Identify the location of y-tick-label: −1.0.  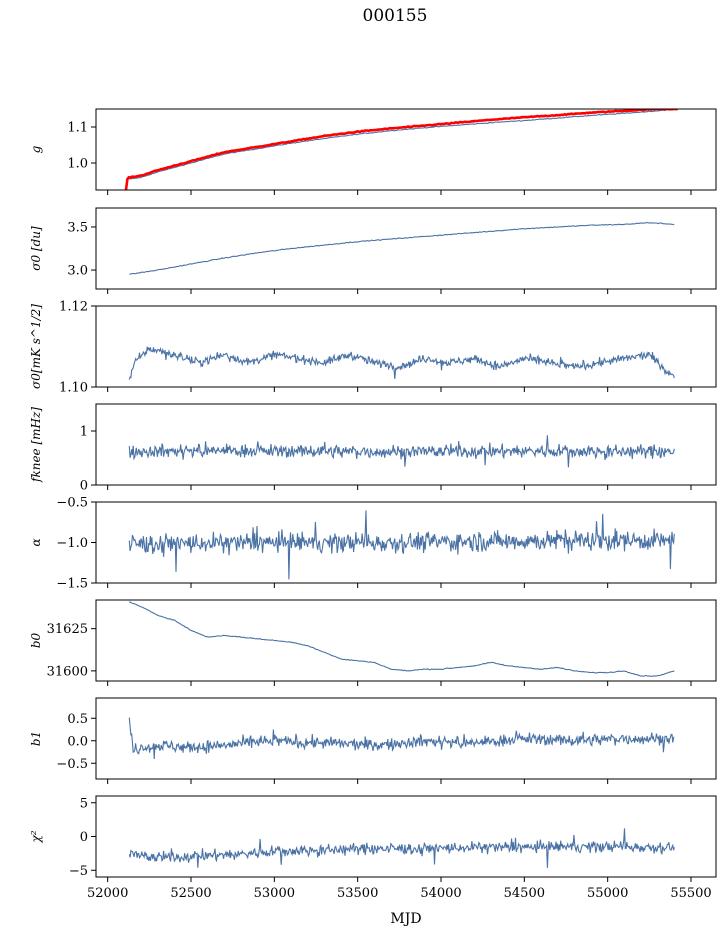
(72, 543).